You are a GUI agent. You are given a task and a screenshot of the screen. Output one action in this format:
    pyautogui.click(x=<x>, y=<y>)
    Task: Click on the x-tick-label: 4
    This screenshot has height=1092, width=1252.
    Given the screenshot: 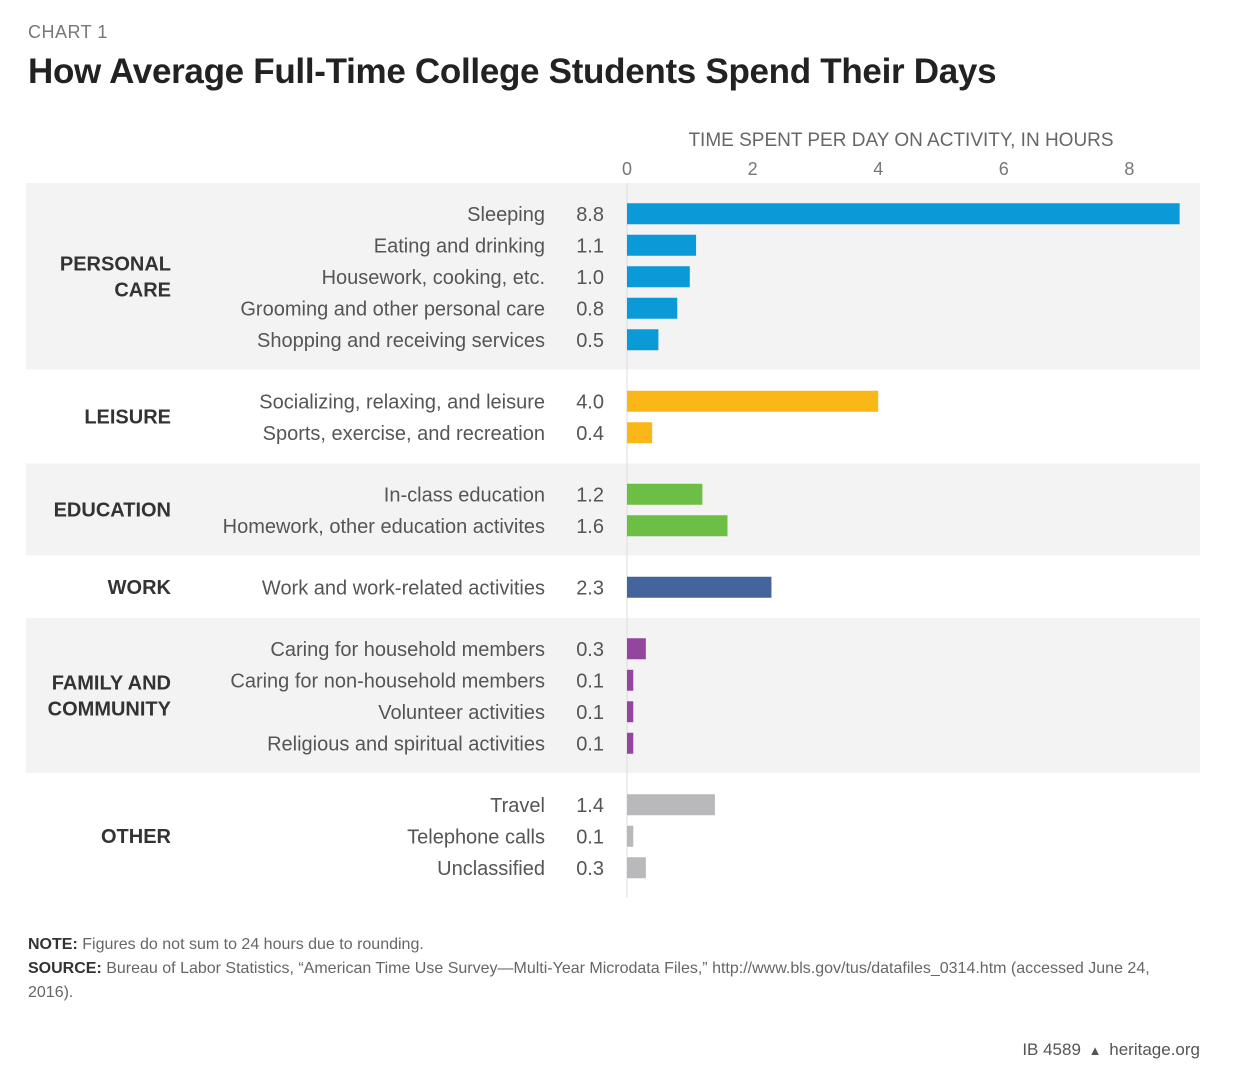 What is the action you would take?
    pyautogui.click(x=878, y=169)
    